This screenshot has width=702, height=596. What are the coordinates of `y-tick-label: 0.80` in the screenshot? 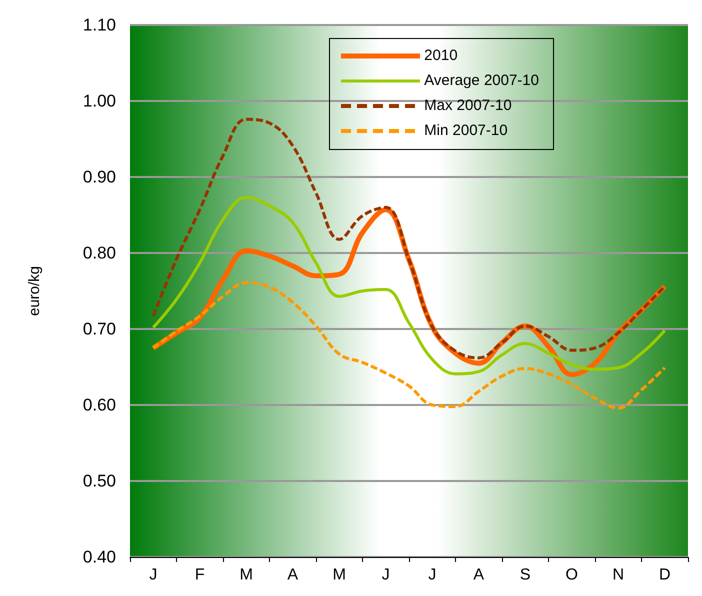 It's located at (99, 253).